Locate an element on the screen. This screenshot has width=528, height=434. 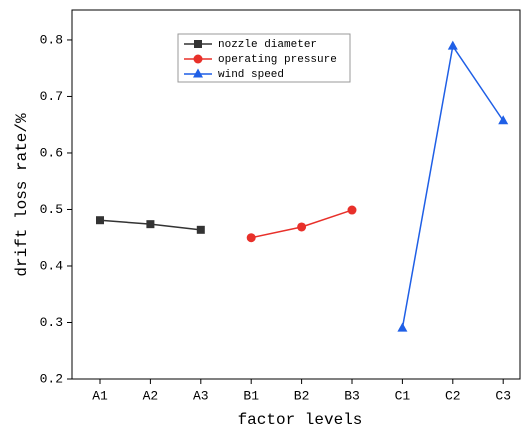
series-line is located at coordinates (452, 186).